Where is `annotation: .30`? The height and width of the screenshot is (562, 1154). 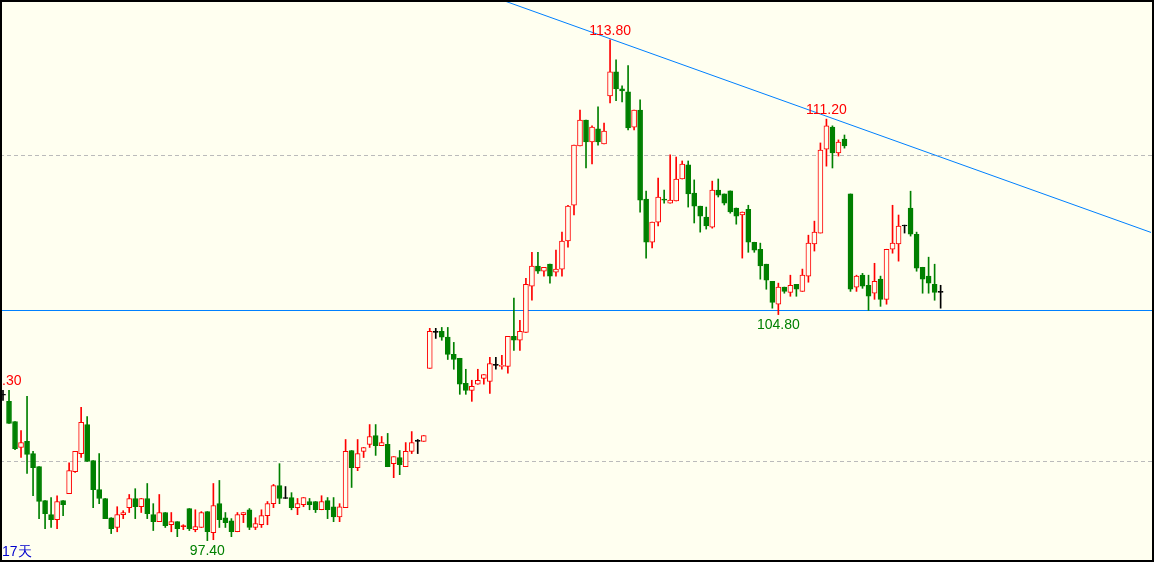
annotation: .30 is located at coordinates (12, 380).